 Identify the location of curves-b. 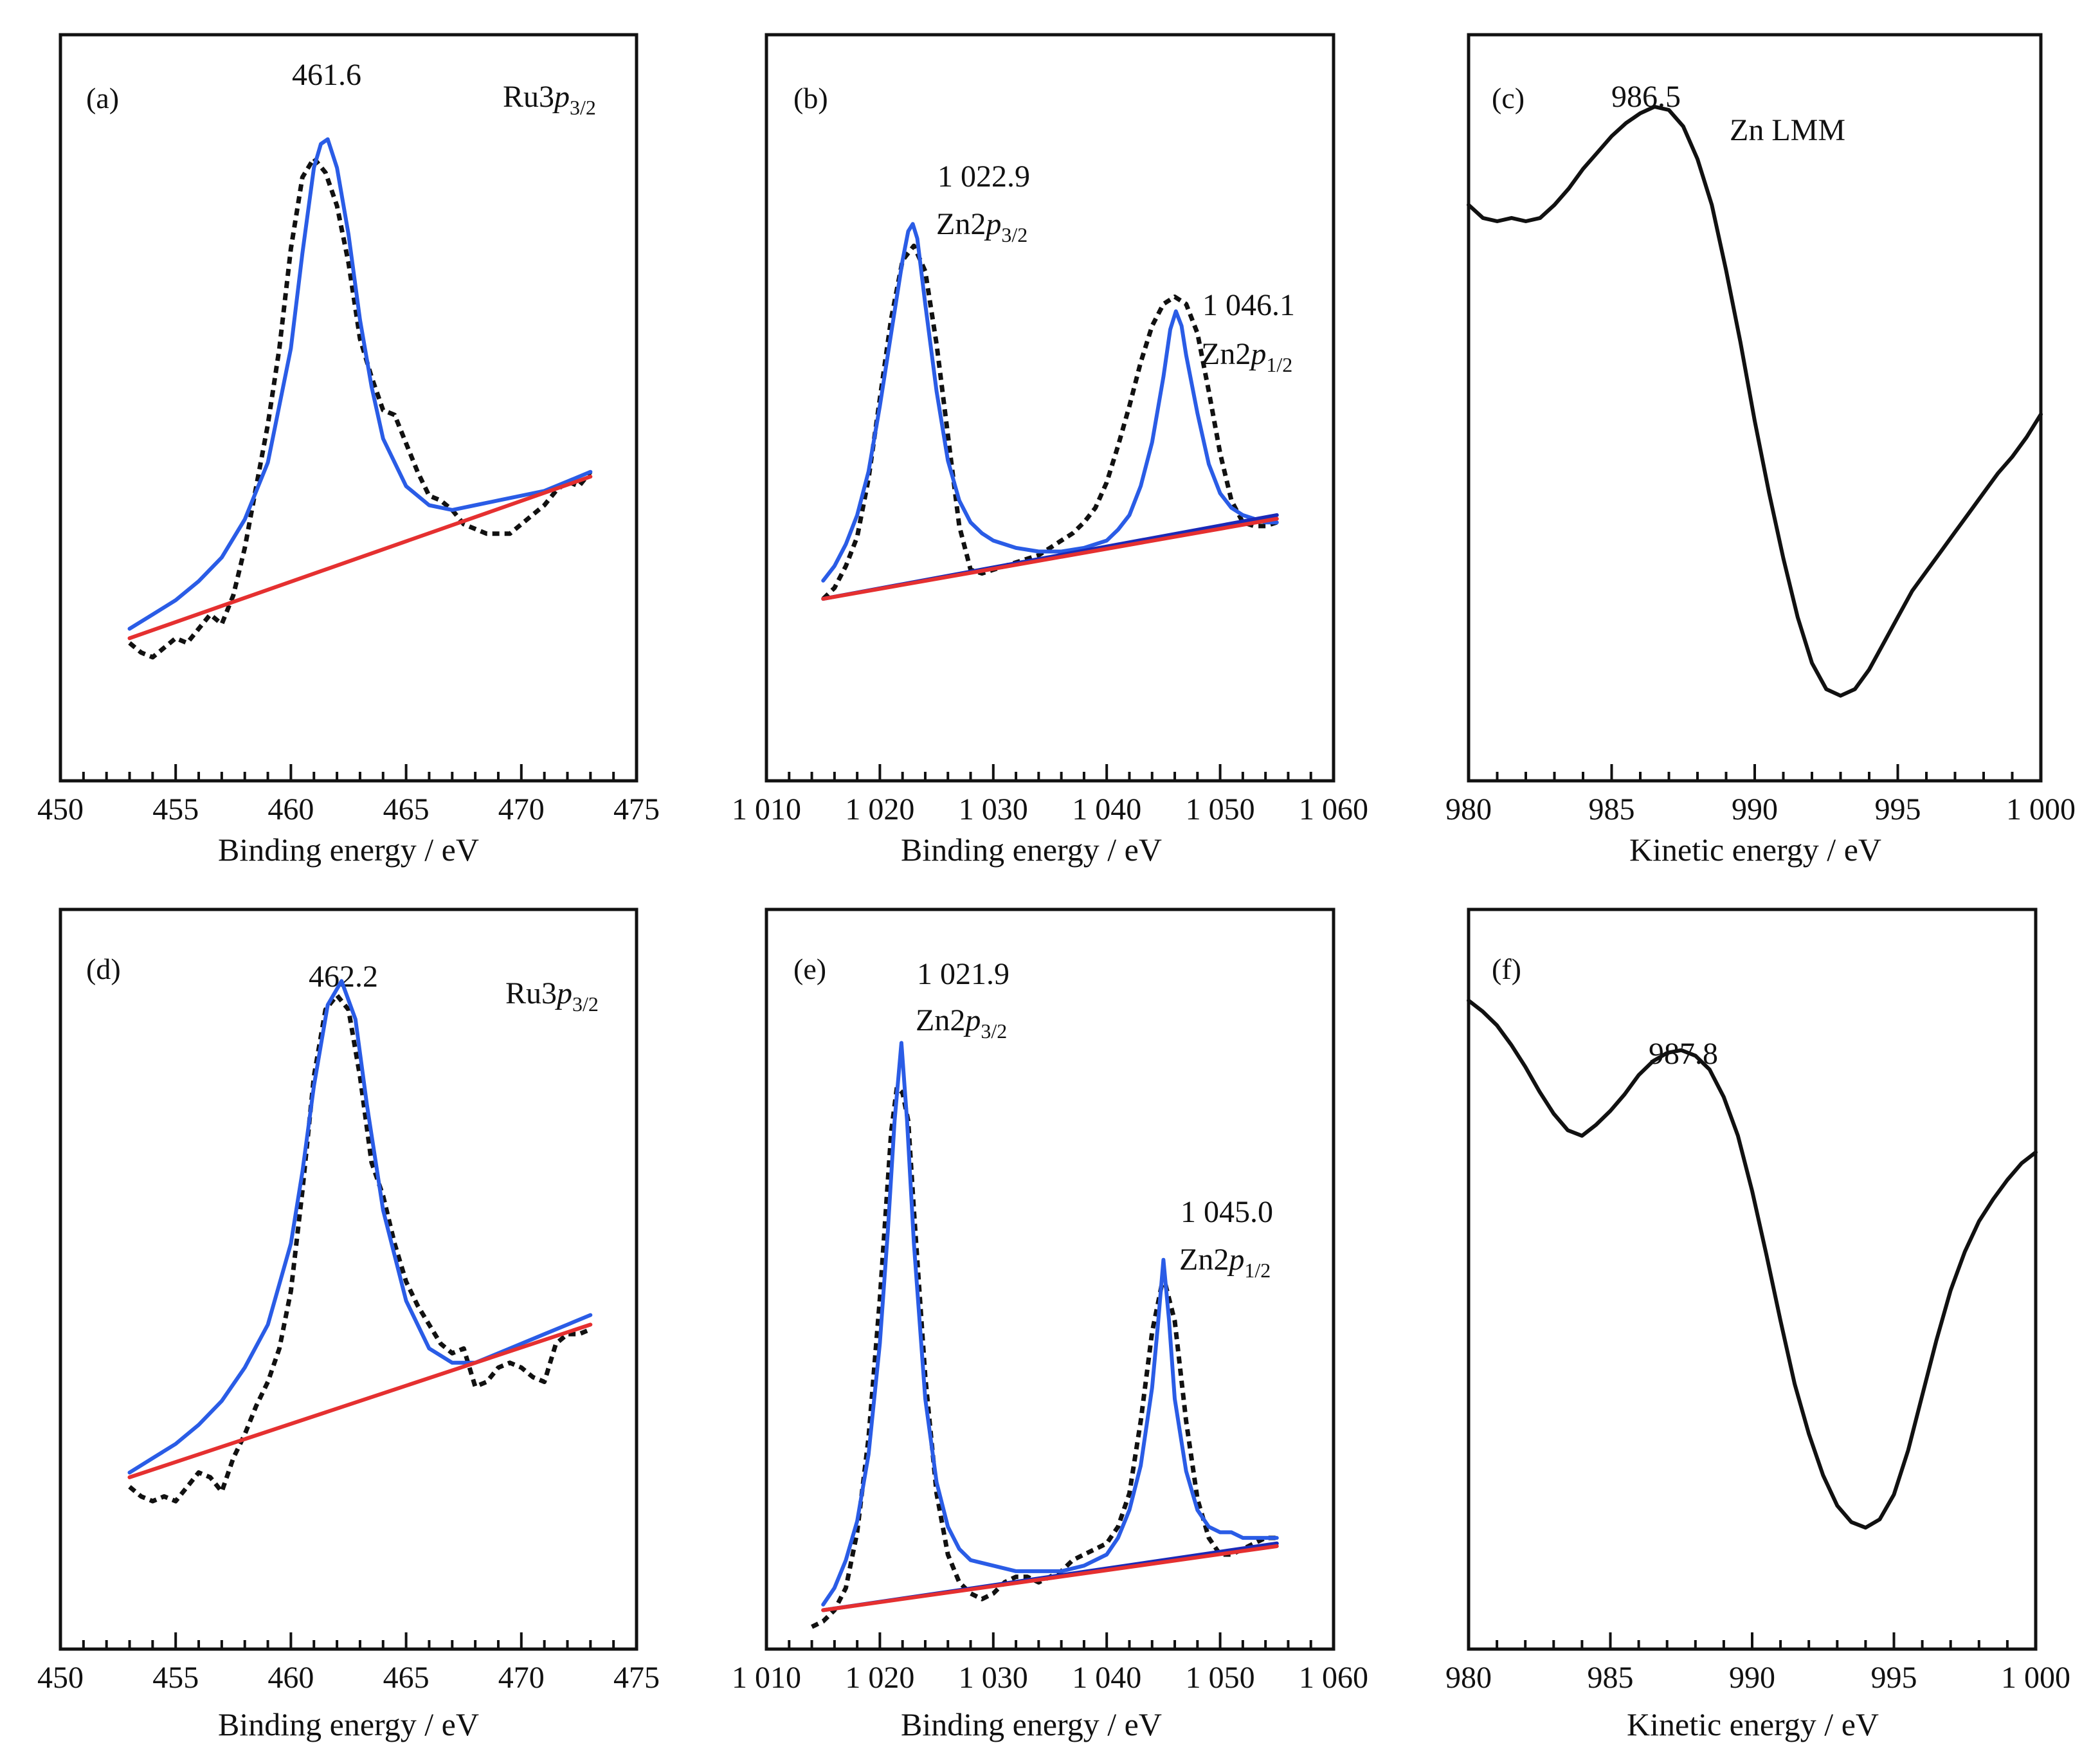
(1050, 412).